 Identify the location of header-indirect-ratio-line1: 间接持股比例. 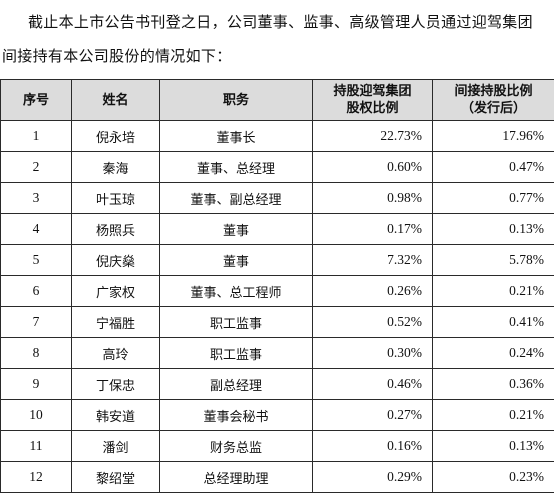
(493, 91).